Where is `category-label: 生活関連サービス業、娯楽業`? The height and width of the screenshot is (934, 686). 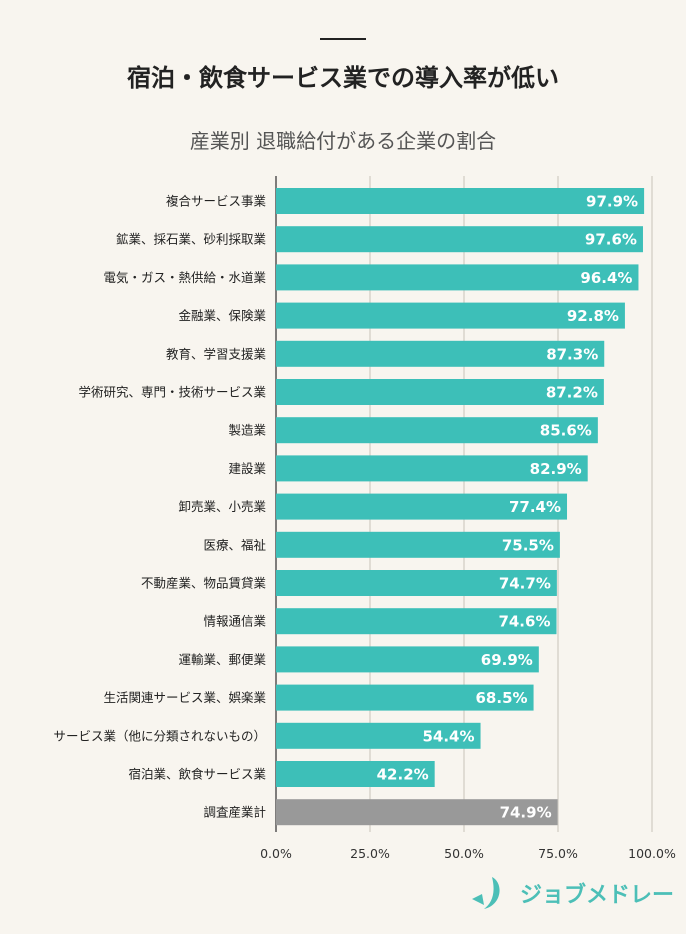 category-label: 生活関連サービス業、娯楽業 is located at coordinates (184, 697).